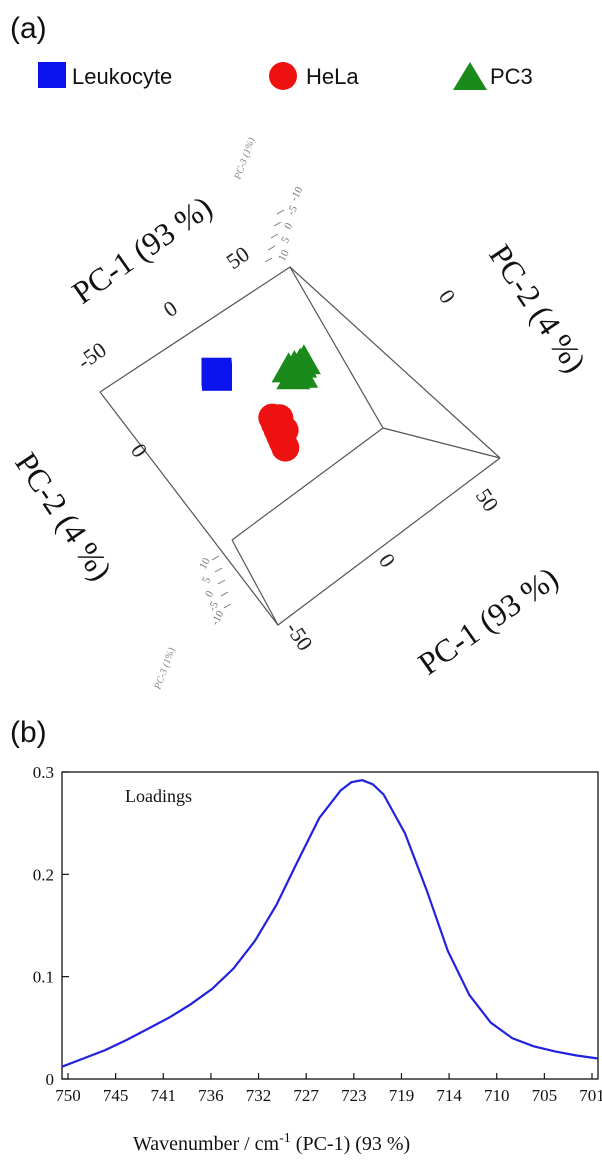 The width and height of the screenshot is (602, 1160). Describe the element at coordinates (261, 403) in the screenshot. I see `pca-clusters` at that location.